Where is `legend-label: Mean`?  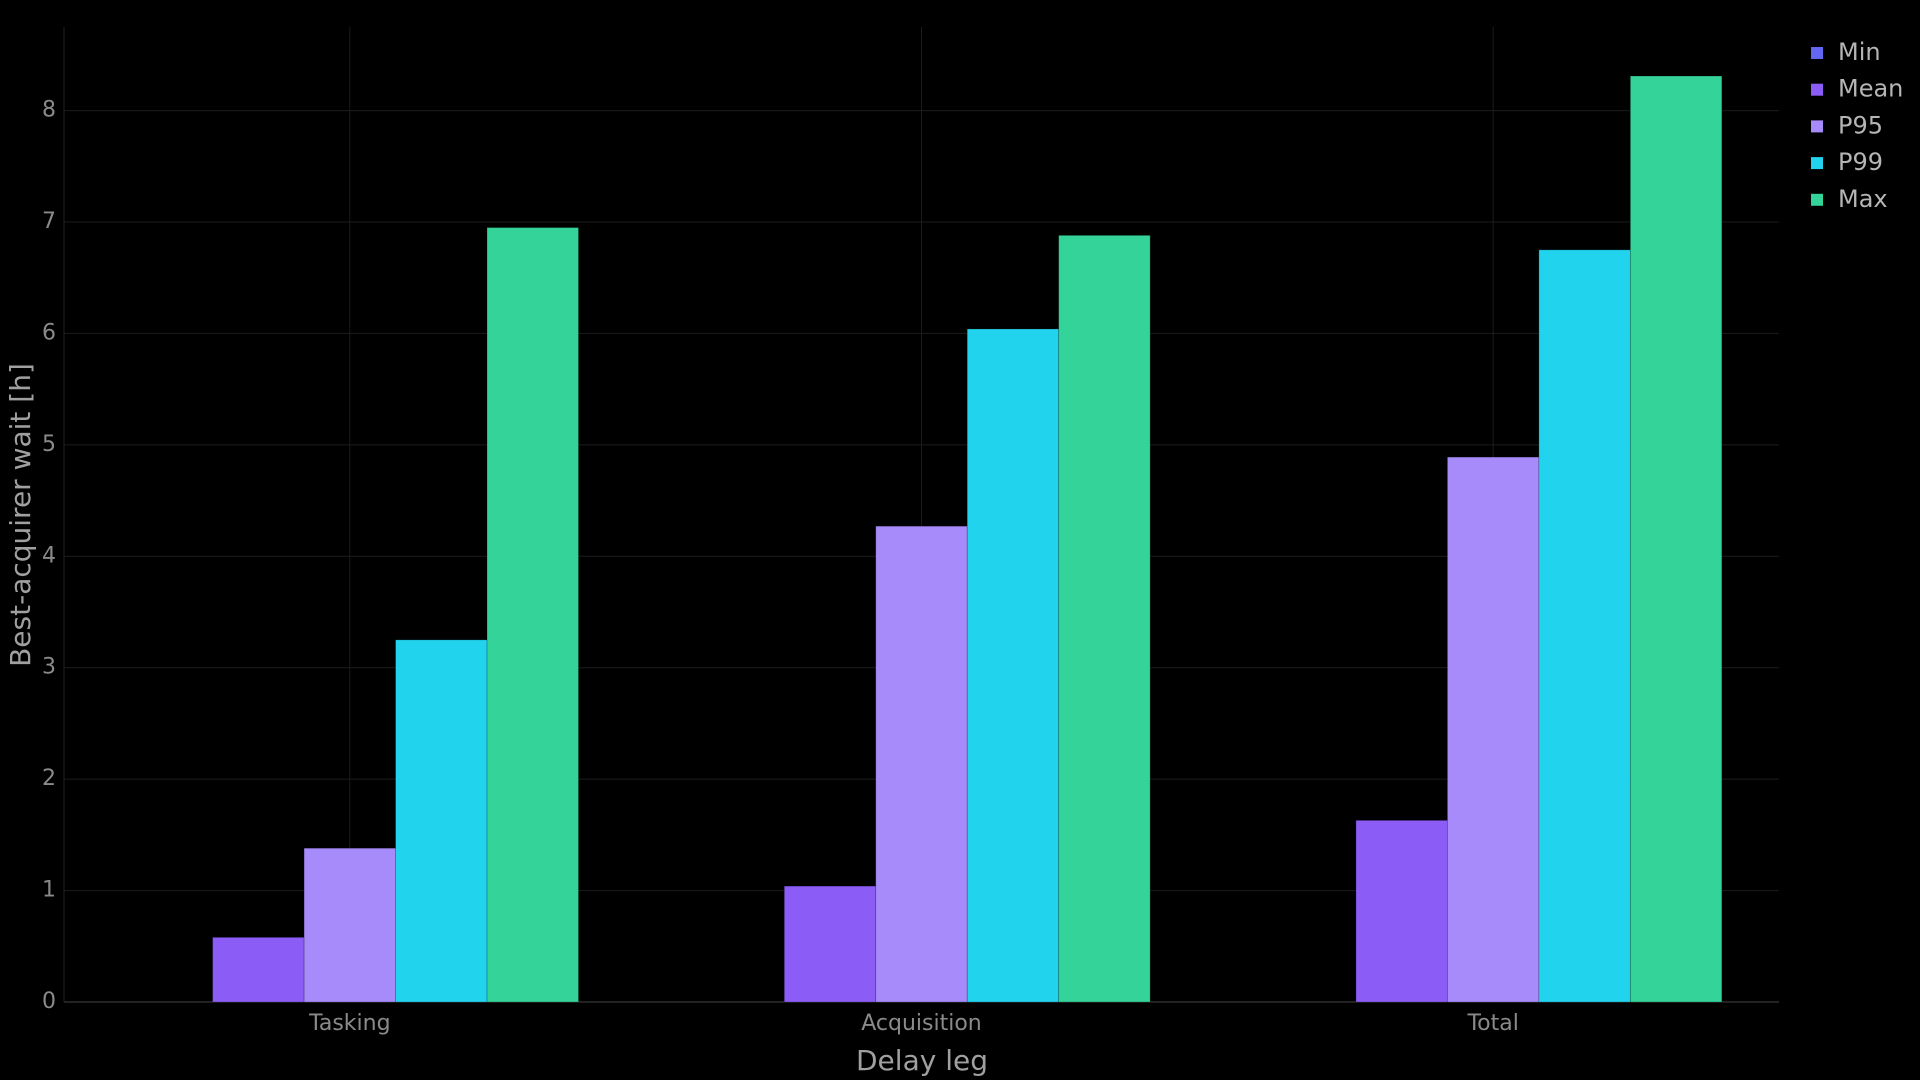 legend-label: Mean is located at coordinates (1870, 89).